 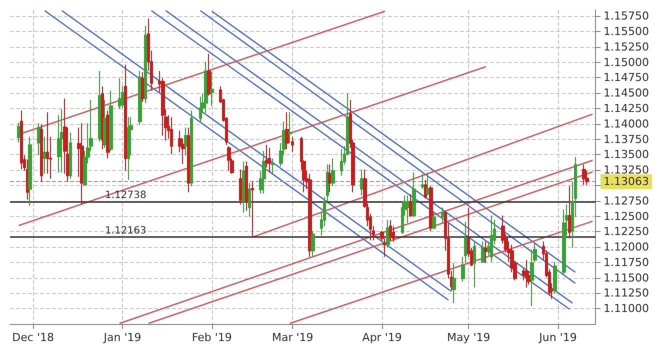 I want to click on y-tick-label: 1.11500, so click(x=627, y=277).